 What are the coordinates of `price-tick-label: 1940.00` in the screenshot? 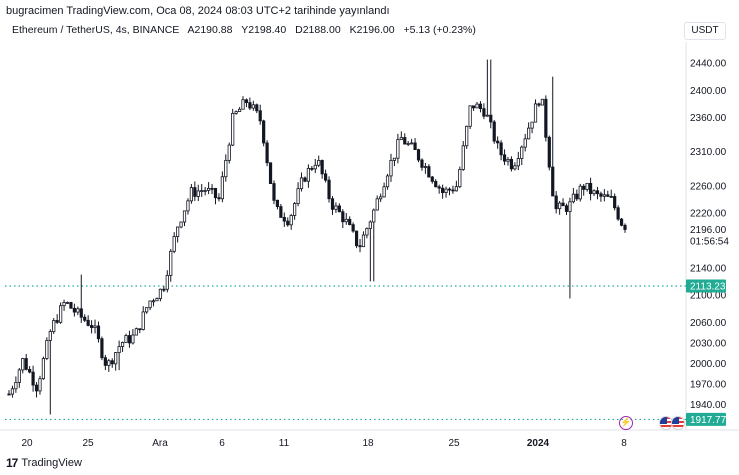 It's located at (708, 405).